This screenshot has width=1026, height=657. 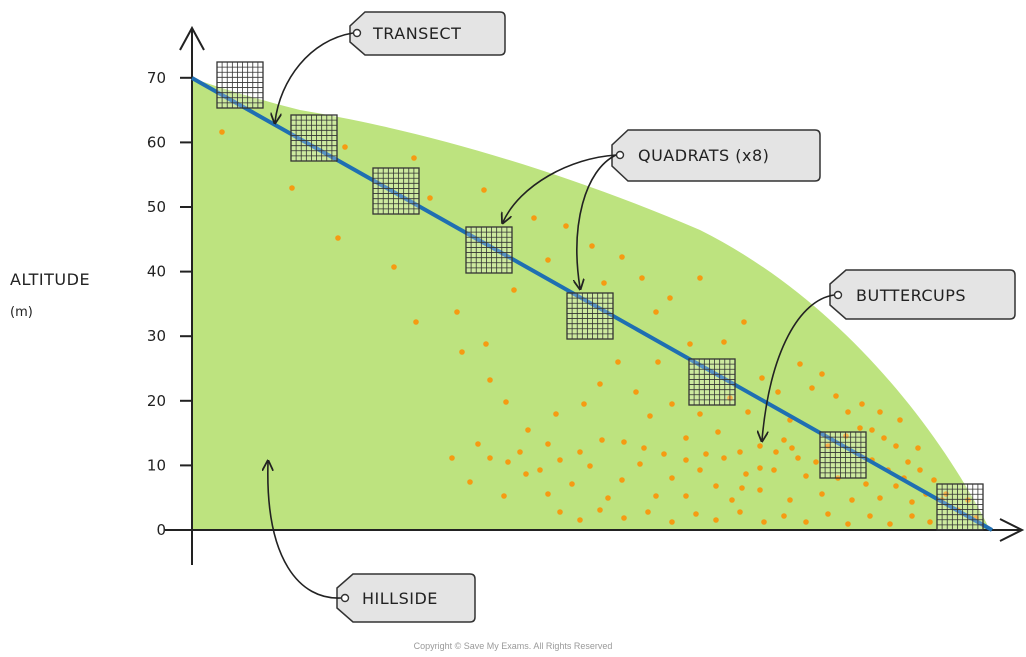 What do you see at coordinates (156, 401) in the screenshot?
I see `y-tick-label: 20` at bounding box center [156, 401].